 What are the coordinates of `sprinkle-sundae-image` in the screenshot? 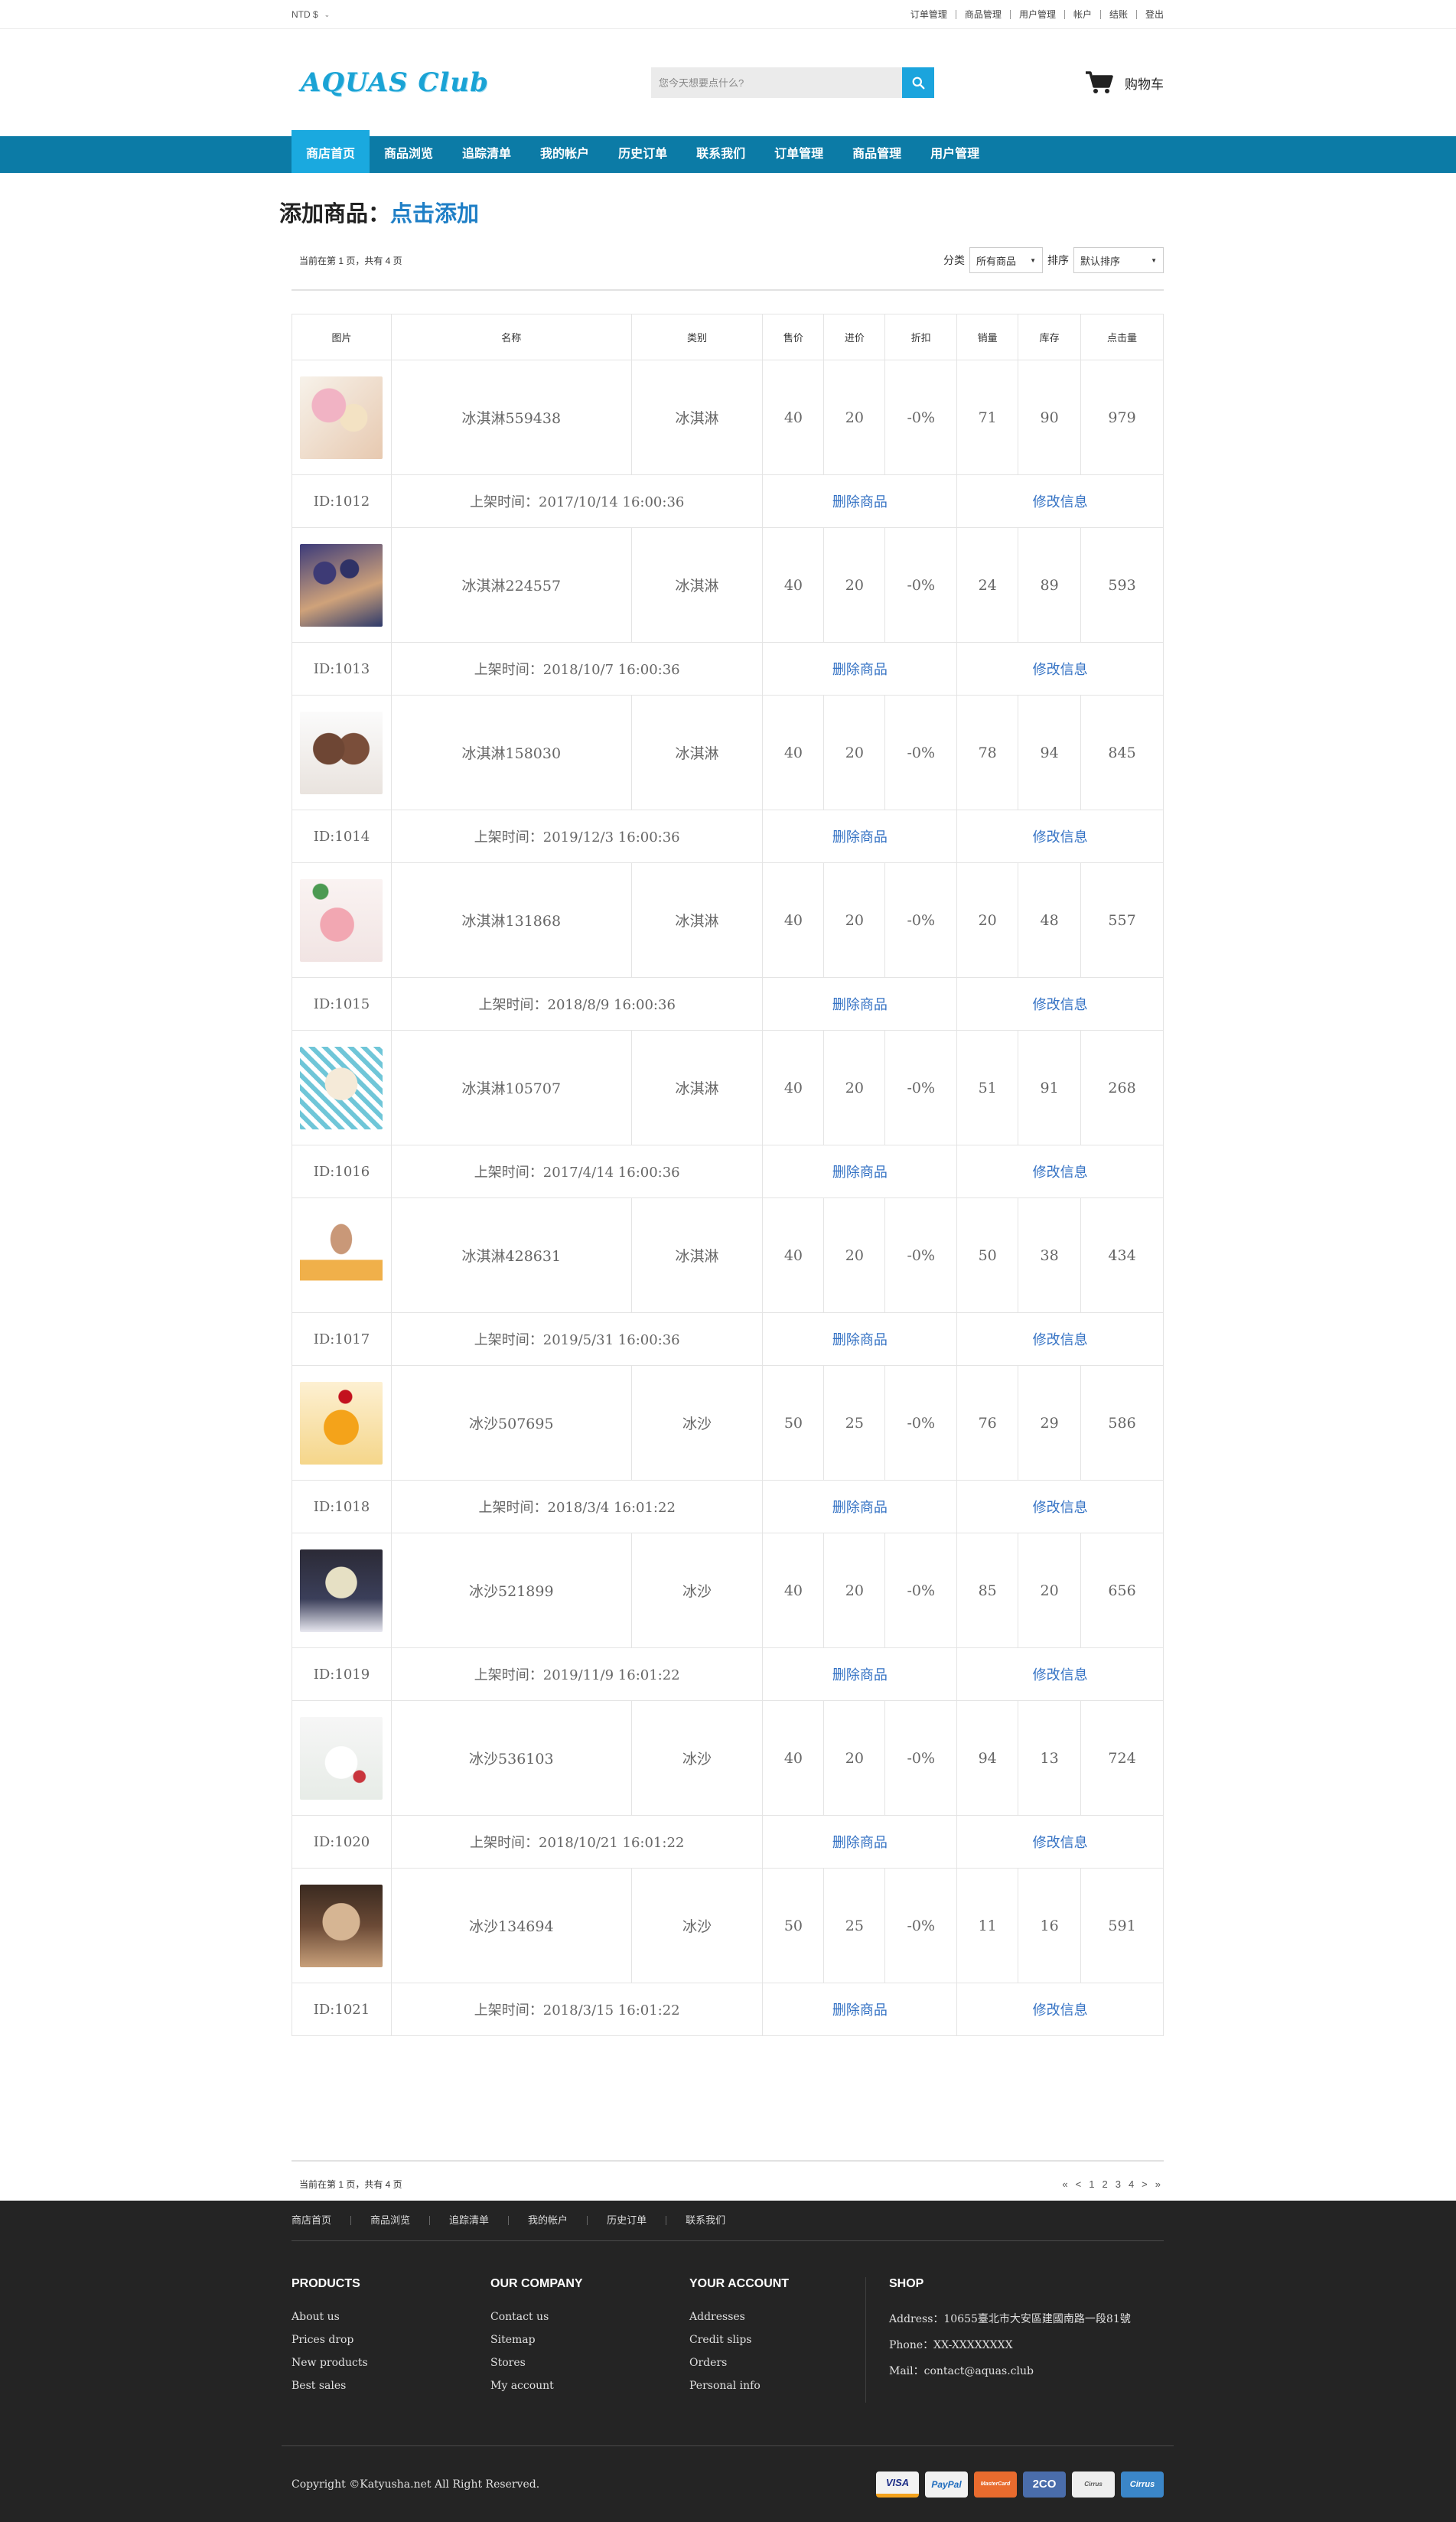 It's located at (341, 1087).